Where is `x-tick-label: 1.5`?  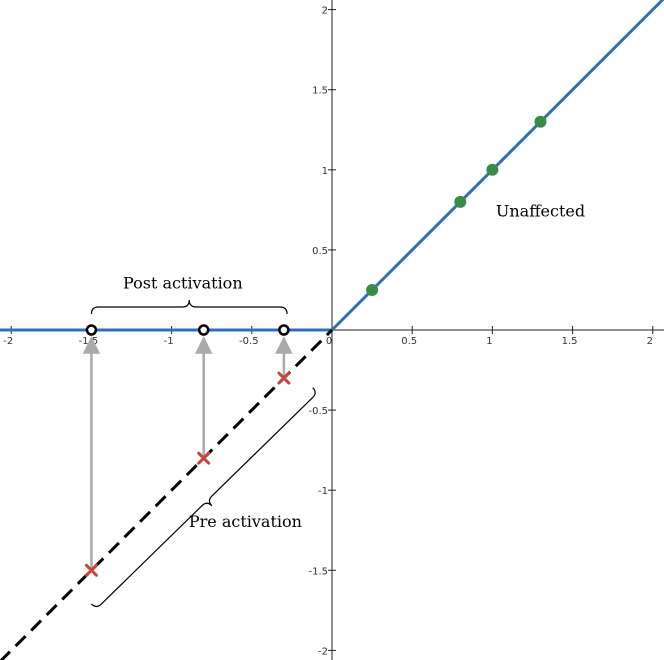
x-tick-label: 1.5 is located at coordinates (570, 341).